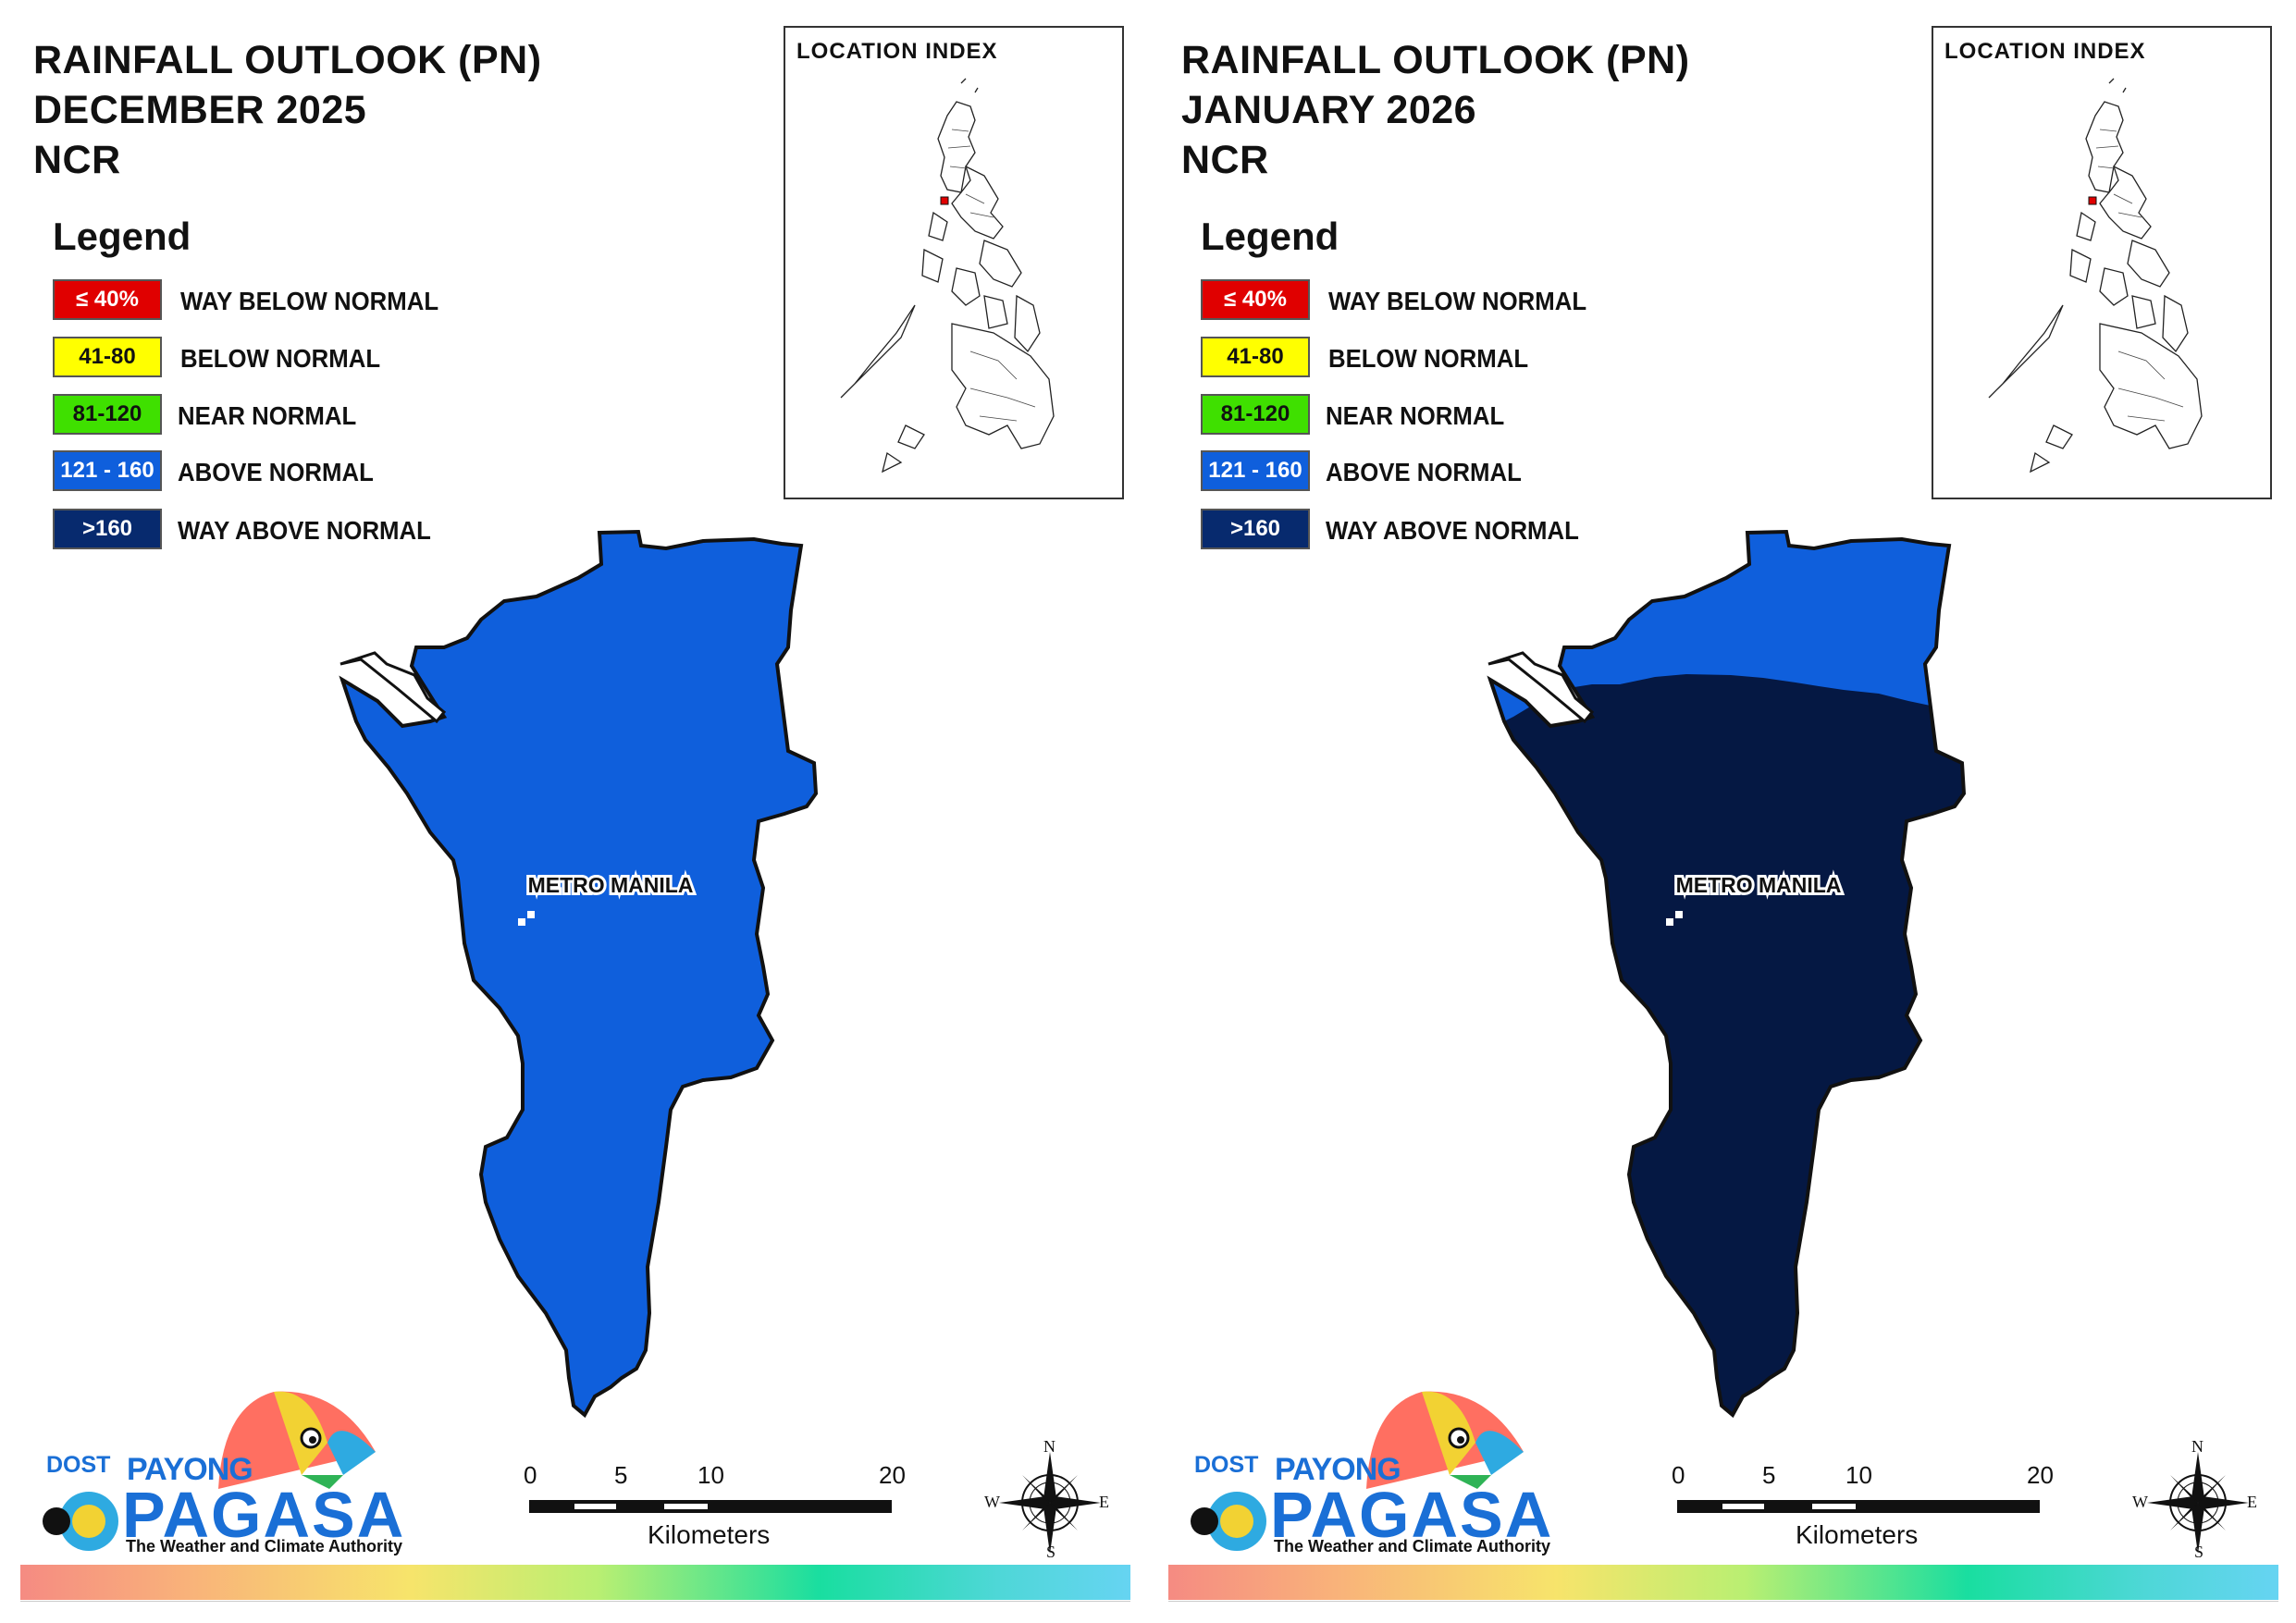 This screenshot has height=1623, width=2296. What do you see at coordinates (1329, 110) in the screenshot?
I see `title-line-2: JANUARY 2026` at bounding box center [1329, 110].